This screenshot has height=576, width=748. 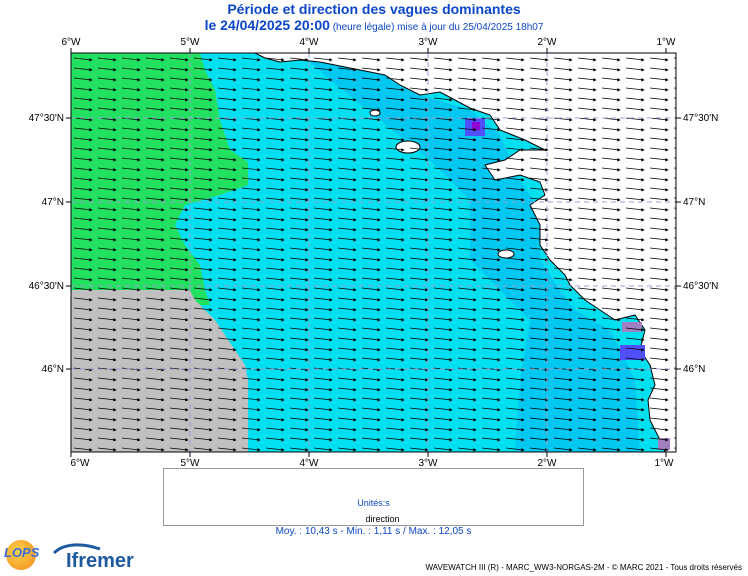 What do you see at coordinates (46, 118) in the screenshot?
I see `lat-label-left: 47°30'N` at bounding box center [46, 118].